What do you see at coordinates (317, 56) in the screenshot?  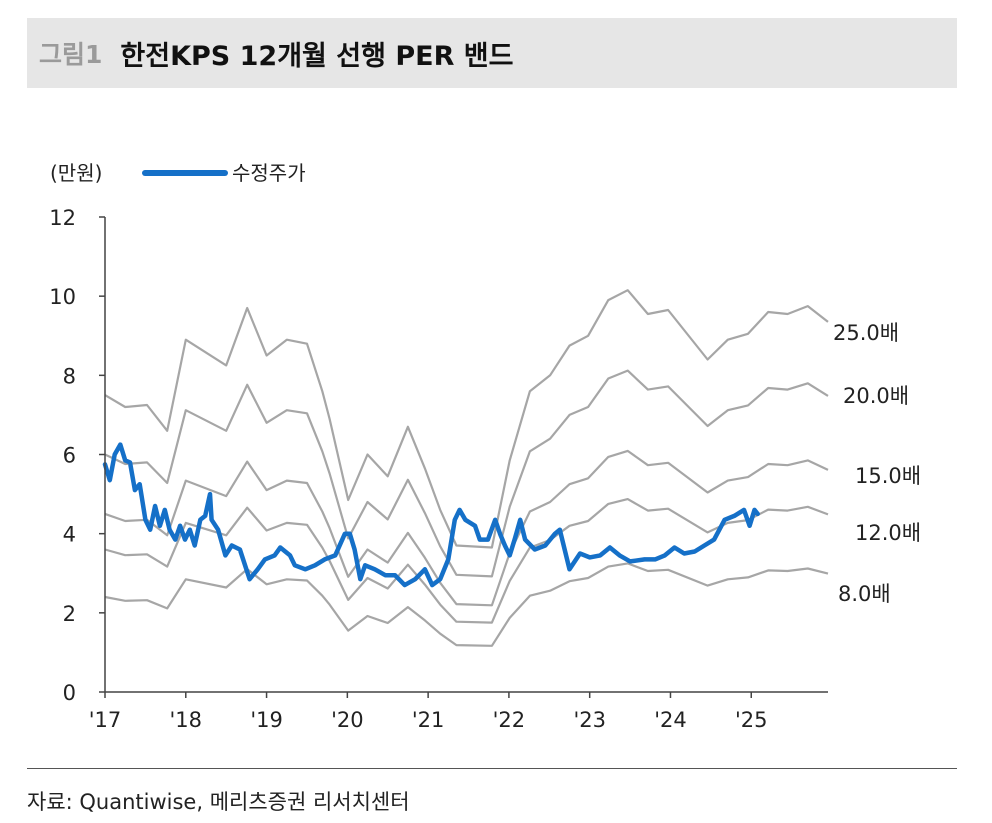 I see `figure-title: 한전KPS 12개월 선행 PER 밴드` at bounding box center [317, 56].